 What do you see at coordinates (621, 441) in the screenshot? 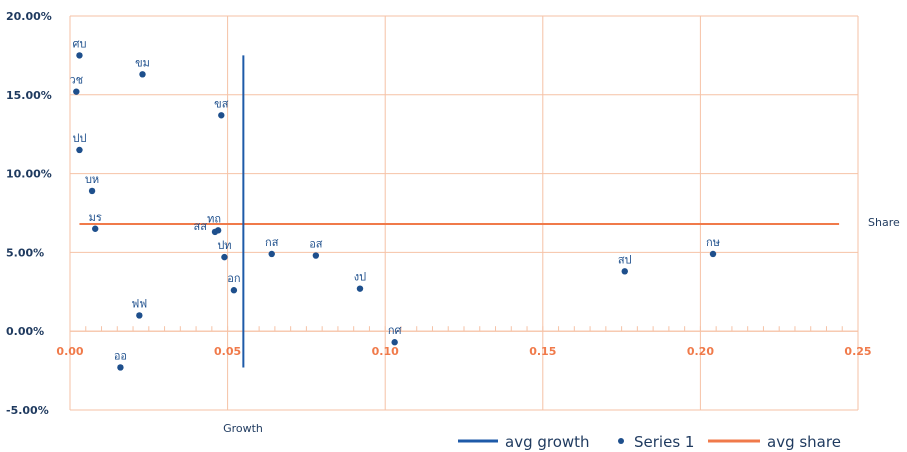
I see `legend-series-1-swatch` at bounding box center [621, 441].